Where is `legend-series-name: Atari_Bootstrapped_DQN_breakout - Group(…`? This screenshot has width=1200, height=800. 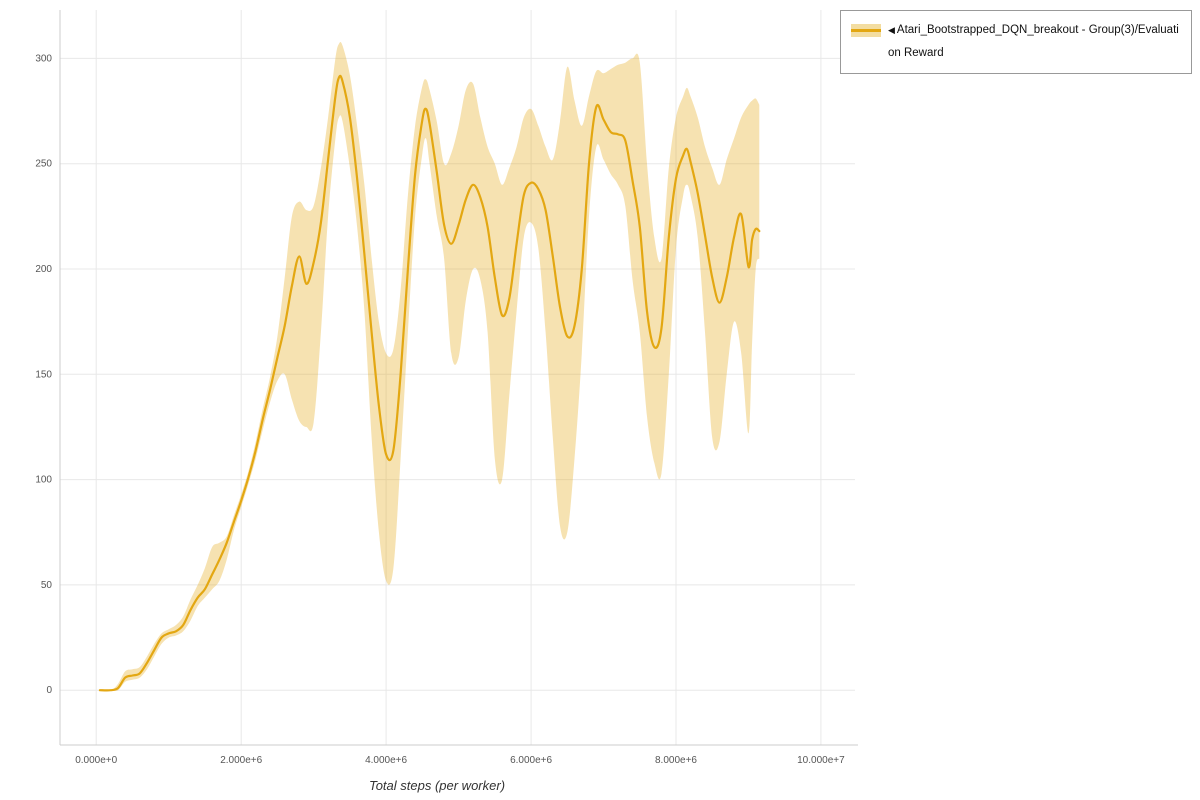
legend-series-name: Atari_Bootstrapped_DQN_breakout - Group(… is located at coordinates (1033, 41).